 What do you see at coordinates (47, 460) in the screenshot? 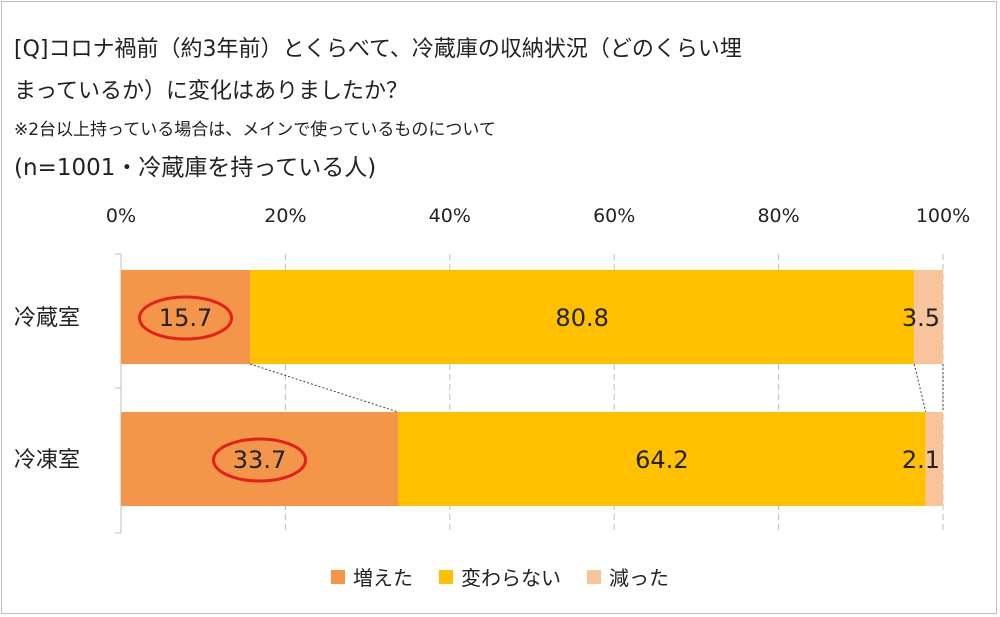
I see `category-label: 冷凍室` at bounding box center [47, 460].